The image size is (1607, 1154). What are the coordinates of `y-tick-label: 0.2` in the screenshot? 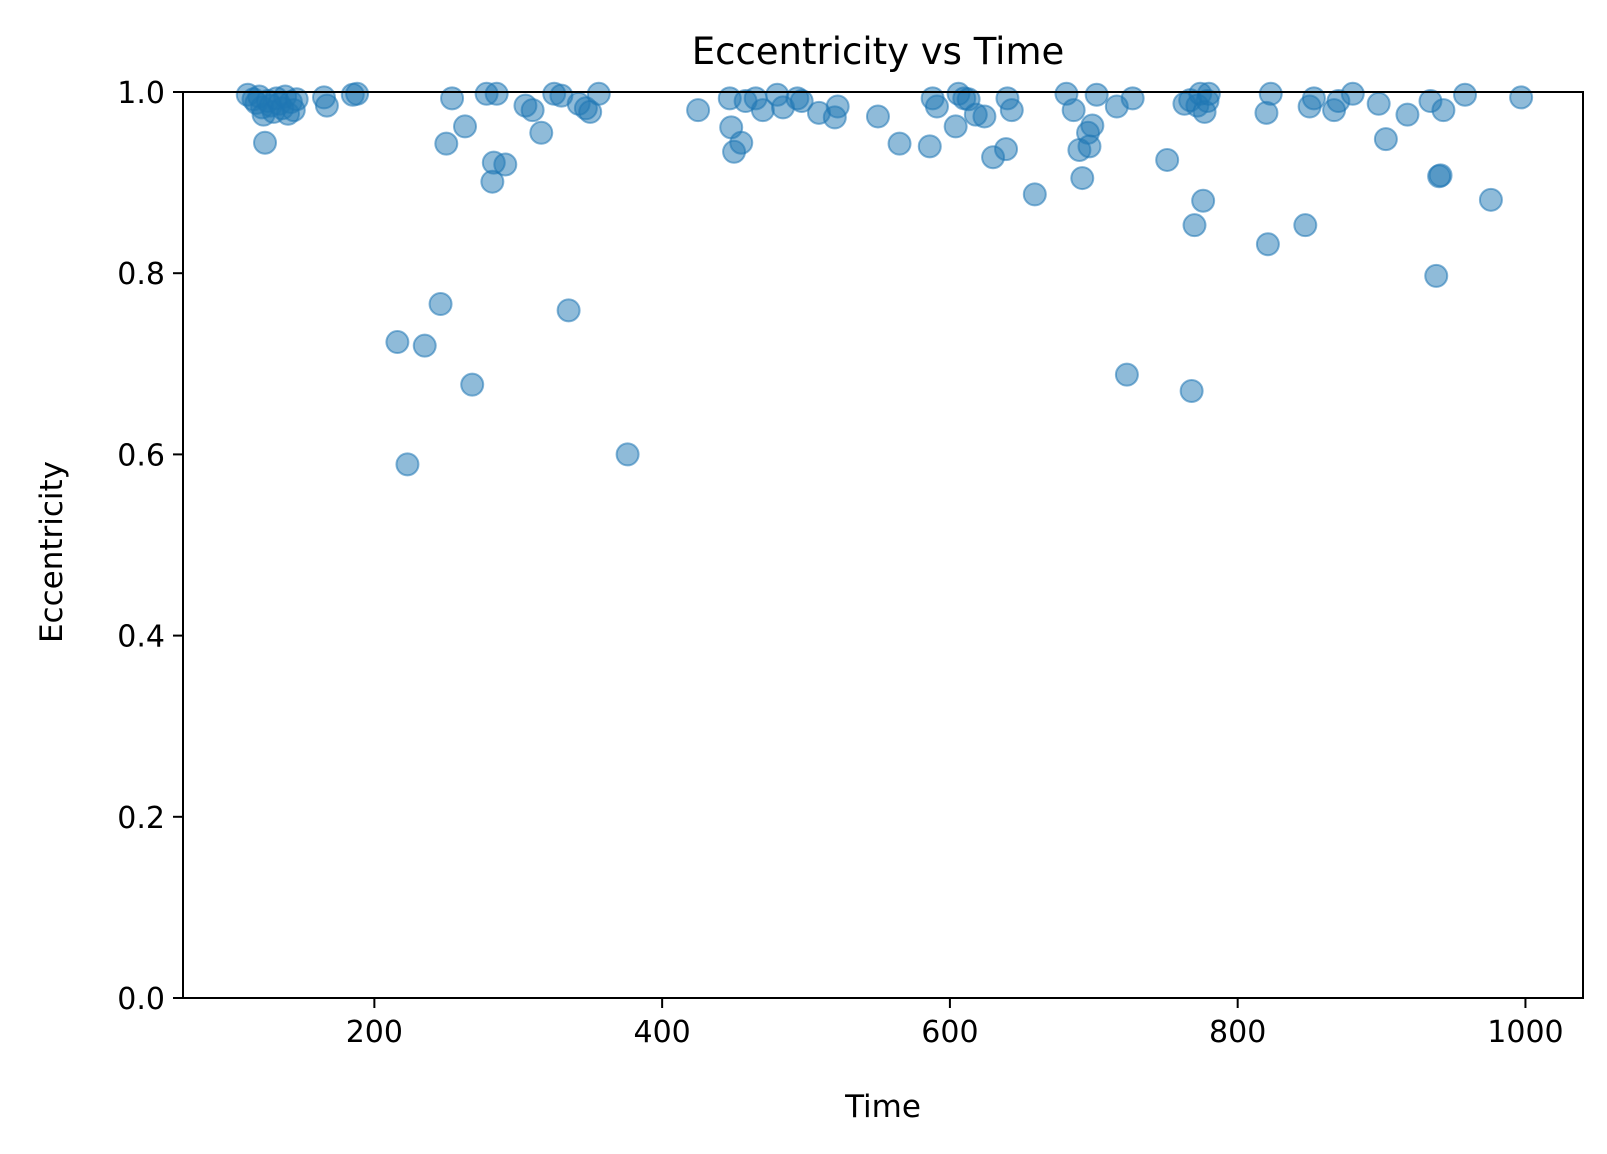 It's located at (141, 818).